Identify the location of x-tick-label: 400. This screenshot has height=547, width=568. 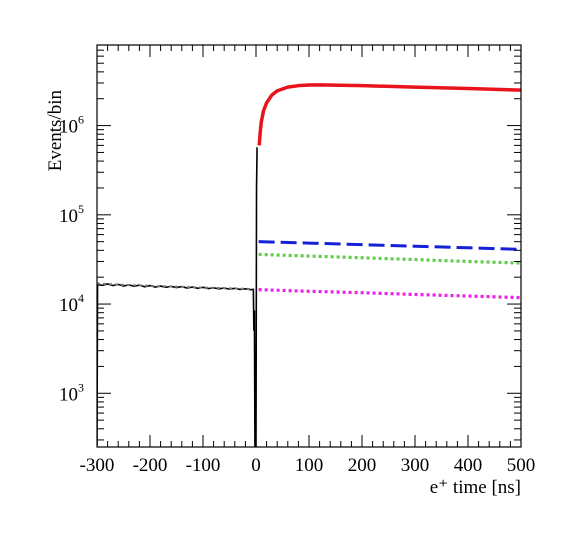
(468, 465).